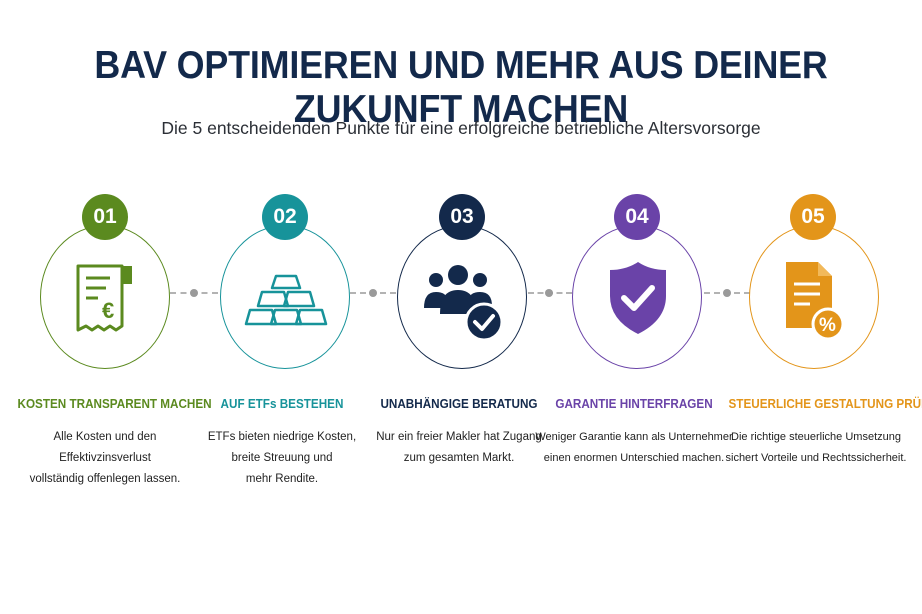 The height and width of the screenshot is (614, 922). Describe the element at coordinates (637, 217) in the screenshot. I see `step-number-badge: 04` at that location.